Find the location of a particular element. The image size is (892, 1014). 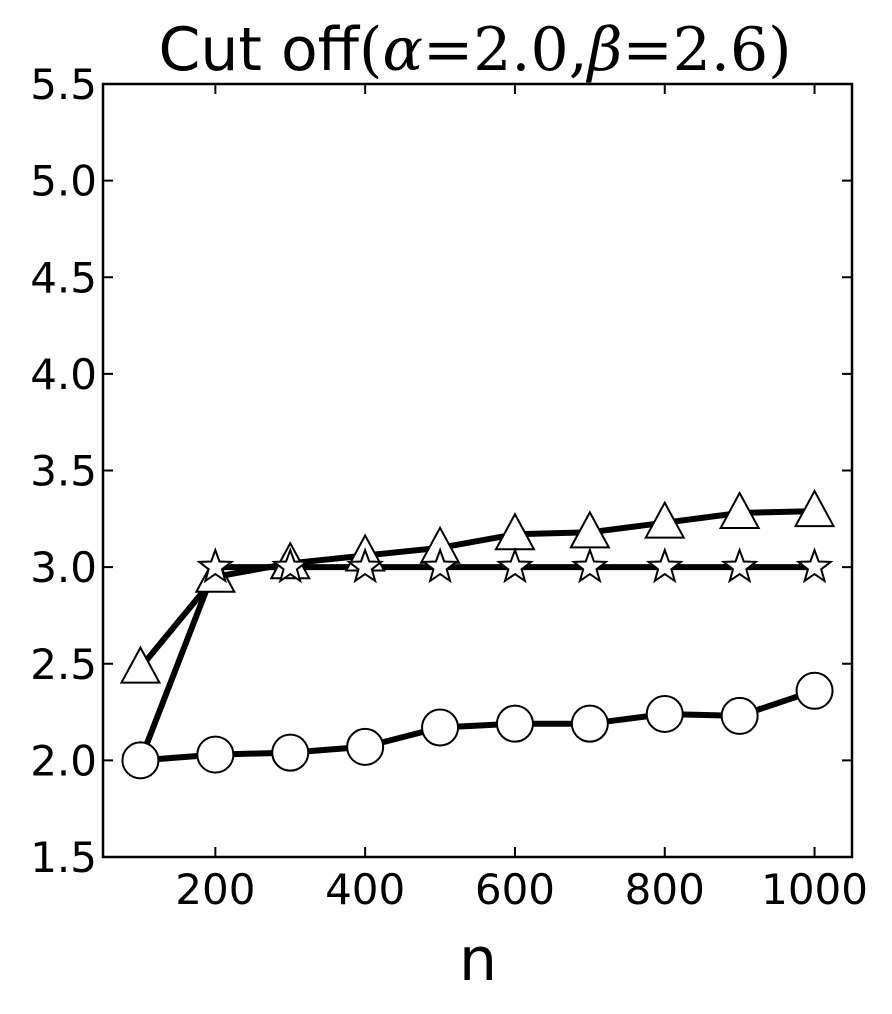

y-tick-label: 1.5 is located at coordinates (63, 857).